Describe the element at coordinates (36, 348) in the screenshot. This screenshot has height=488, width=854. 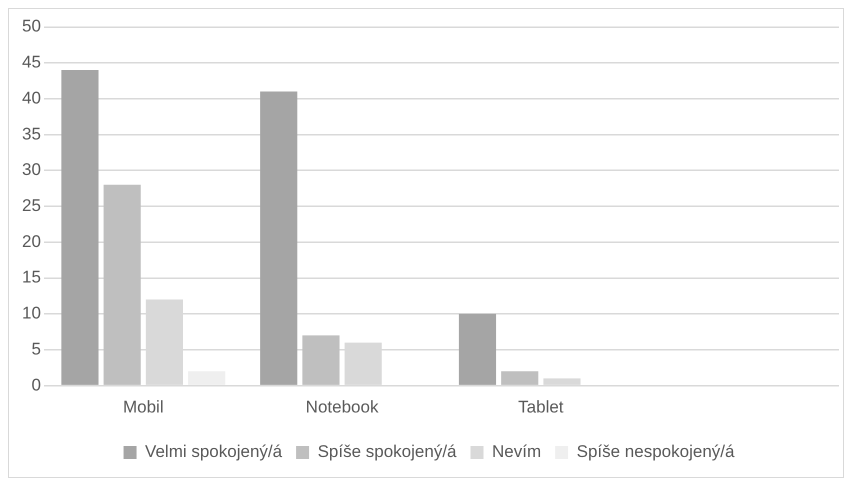
I see `y-tick-label: 5` at that location.